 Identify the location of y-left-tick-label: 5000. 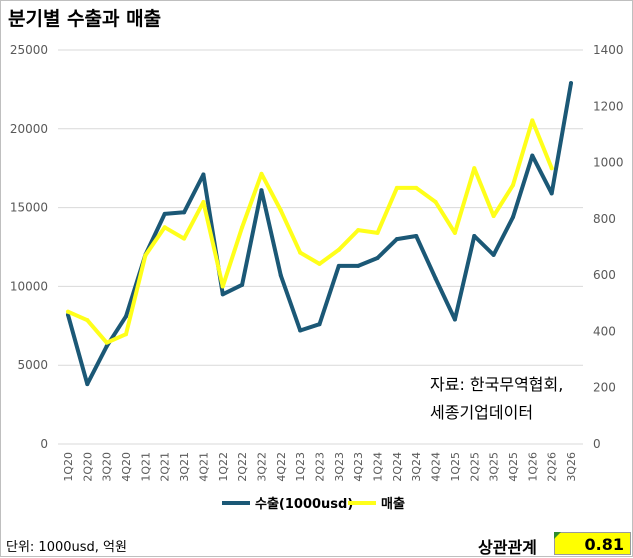
(32, 365).